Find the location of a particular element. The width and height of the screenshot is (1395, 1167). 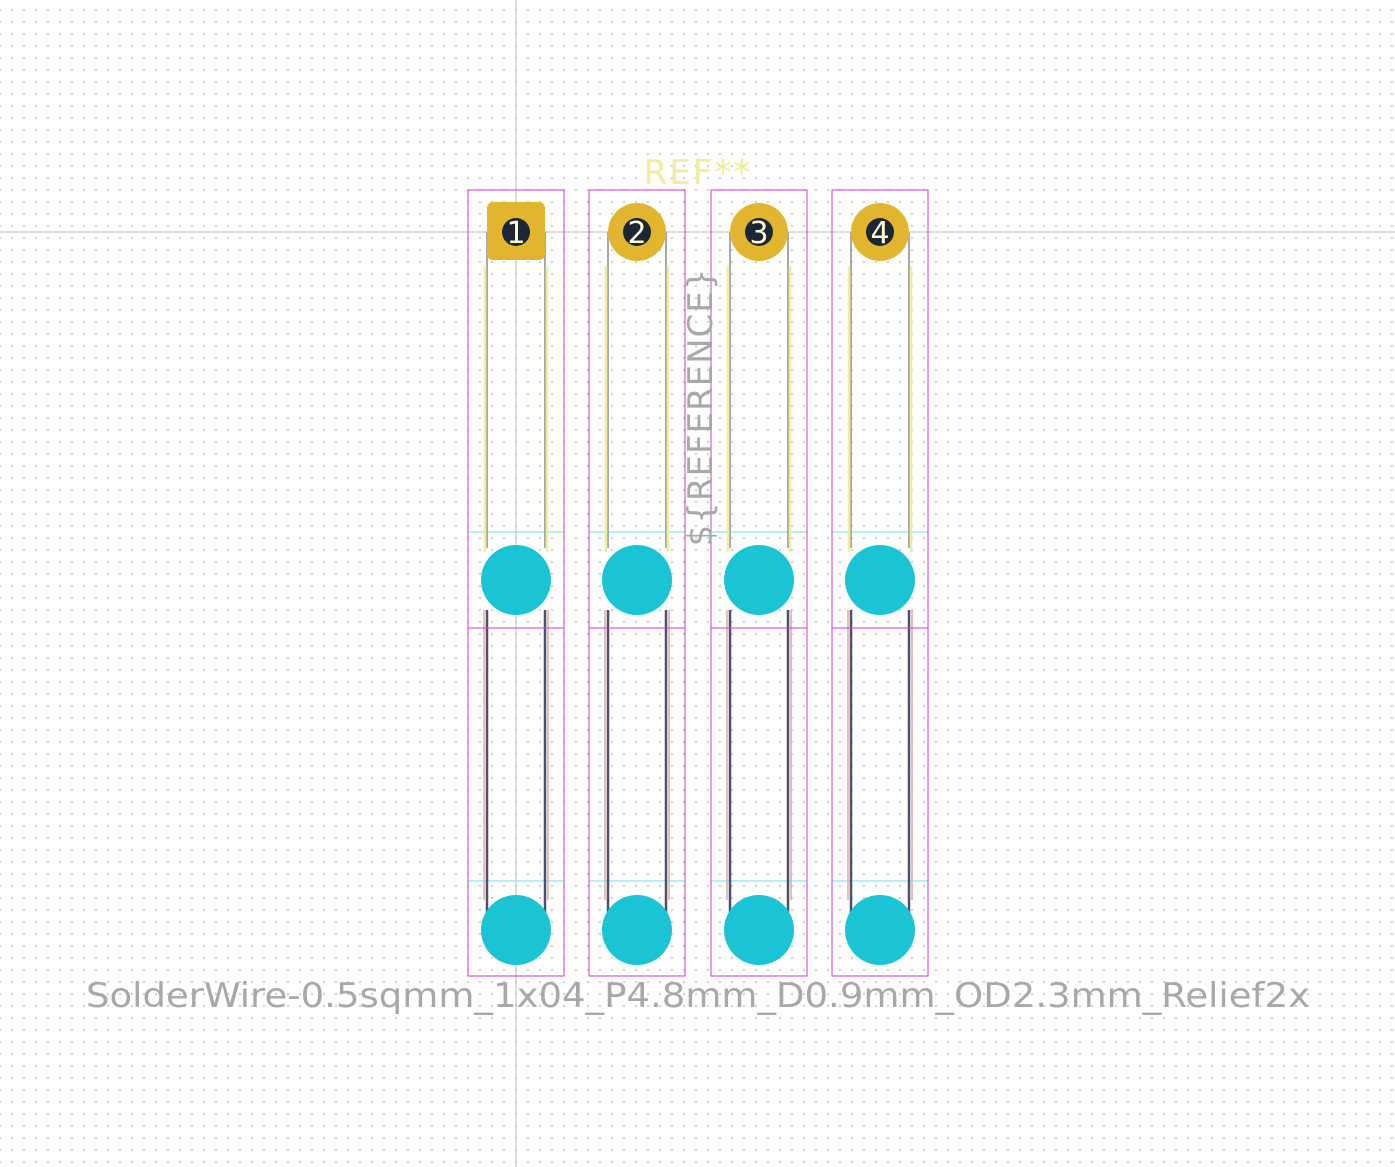

pad-number: 4 is located at coordinates (879, 233).